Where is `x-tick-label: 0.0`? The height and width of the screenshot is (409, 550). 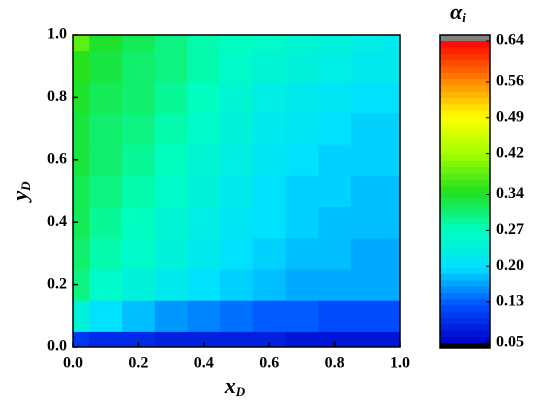 x-tick-label: 0.0 is located at coordinates (73, 363).